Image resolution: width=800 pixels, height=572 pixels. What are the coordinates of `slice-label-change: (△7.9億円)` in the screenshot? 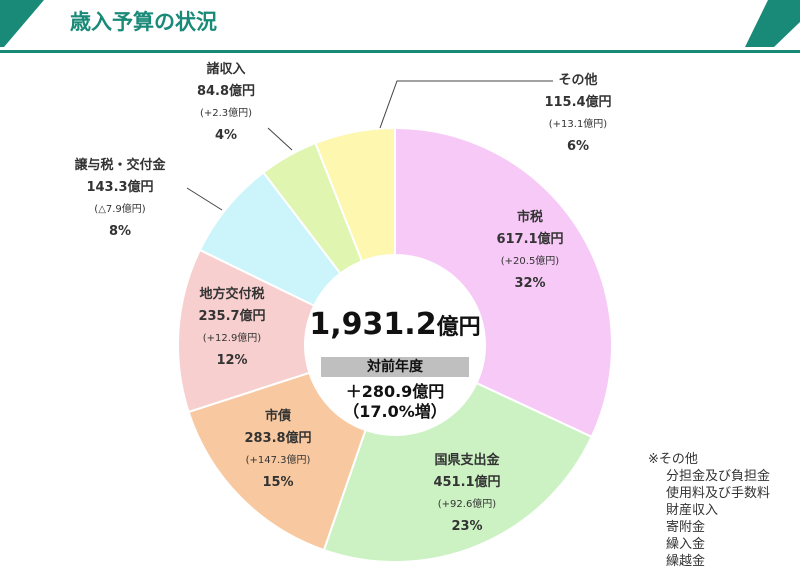 It's located at (120, 209).